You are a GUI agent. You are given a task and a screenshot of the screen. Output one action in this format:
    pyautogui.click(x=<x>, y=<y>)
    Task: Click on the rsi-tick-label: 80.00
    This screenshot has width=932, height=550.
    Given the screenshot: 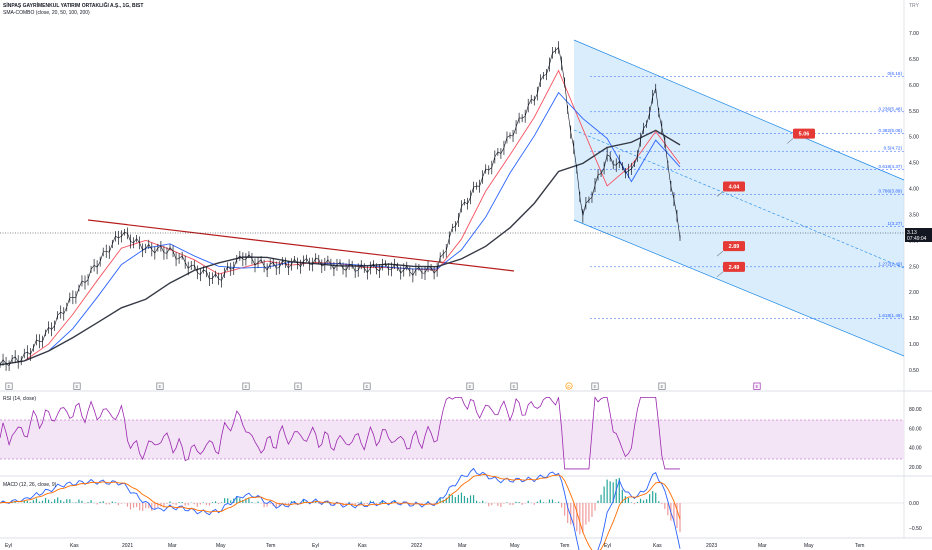 What is the action you would take?
    pyautogui.click(x=915, y=410)
    